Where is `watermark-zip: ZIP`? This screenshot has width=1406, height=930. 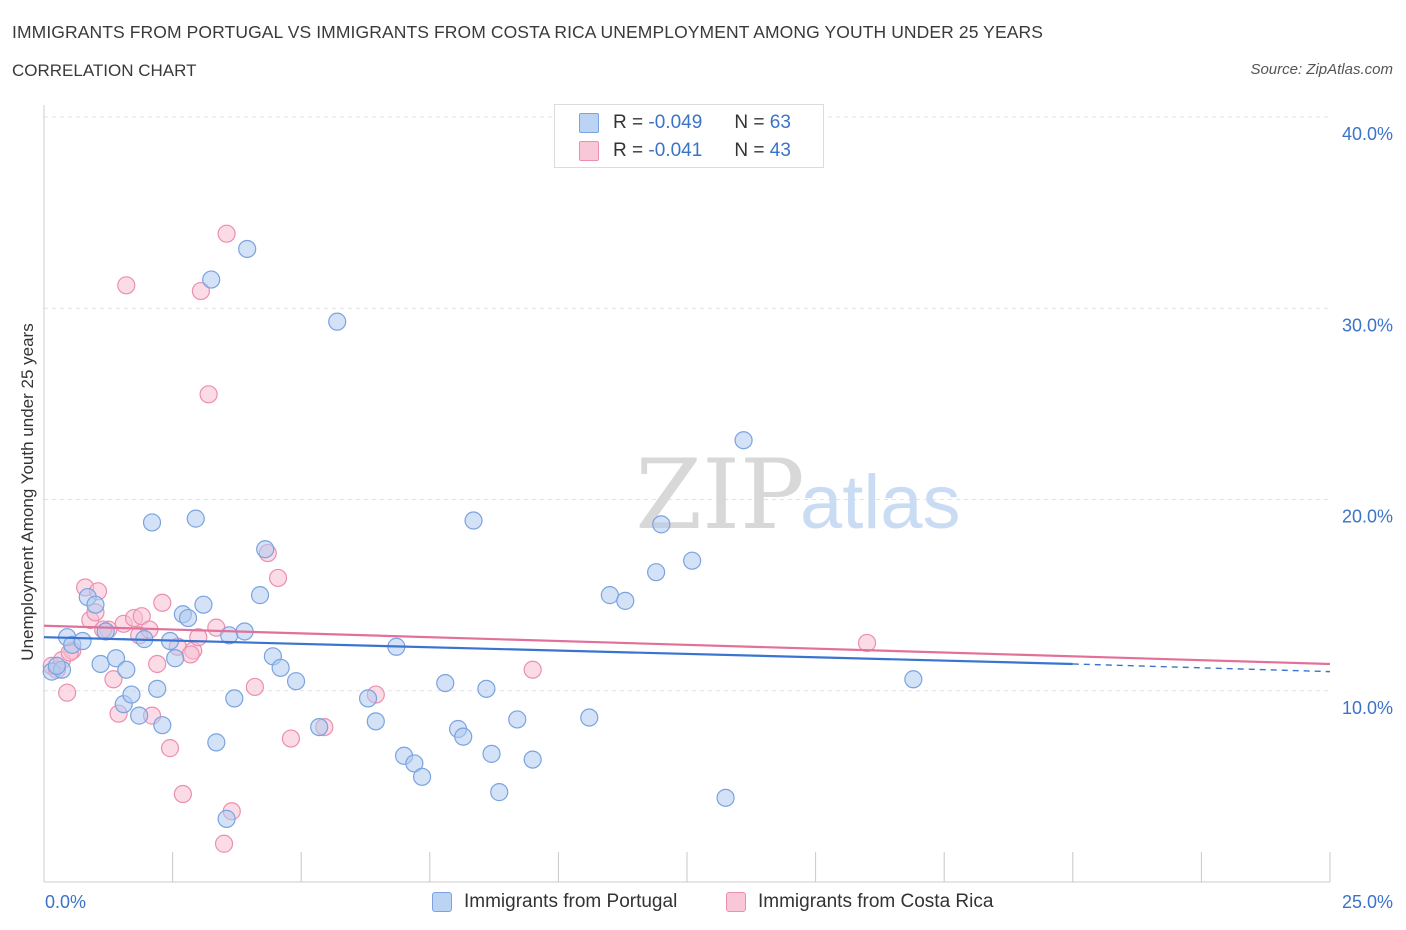
watermark-zip: ZIP is located at coordinates (719, 495).